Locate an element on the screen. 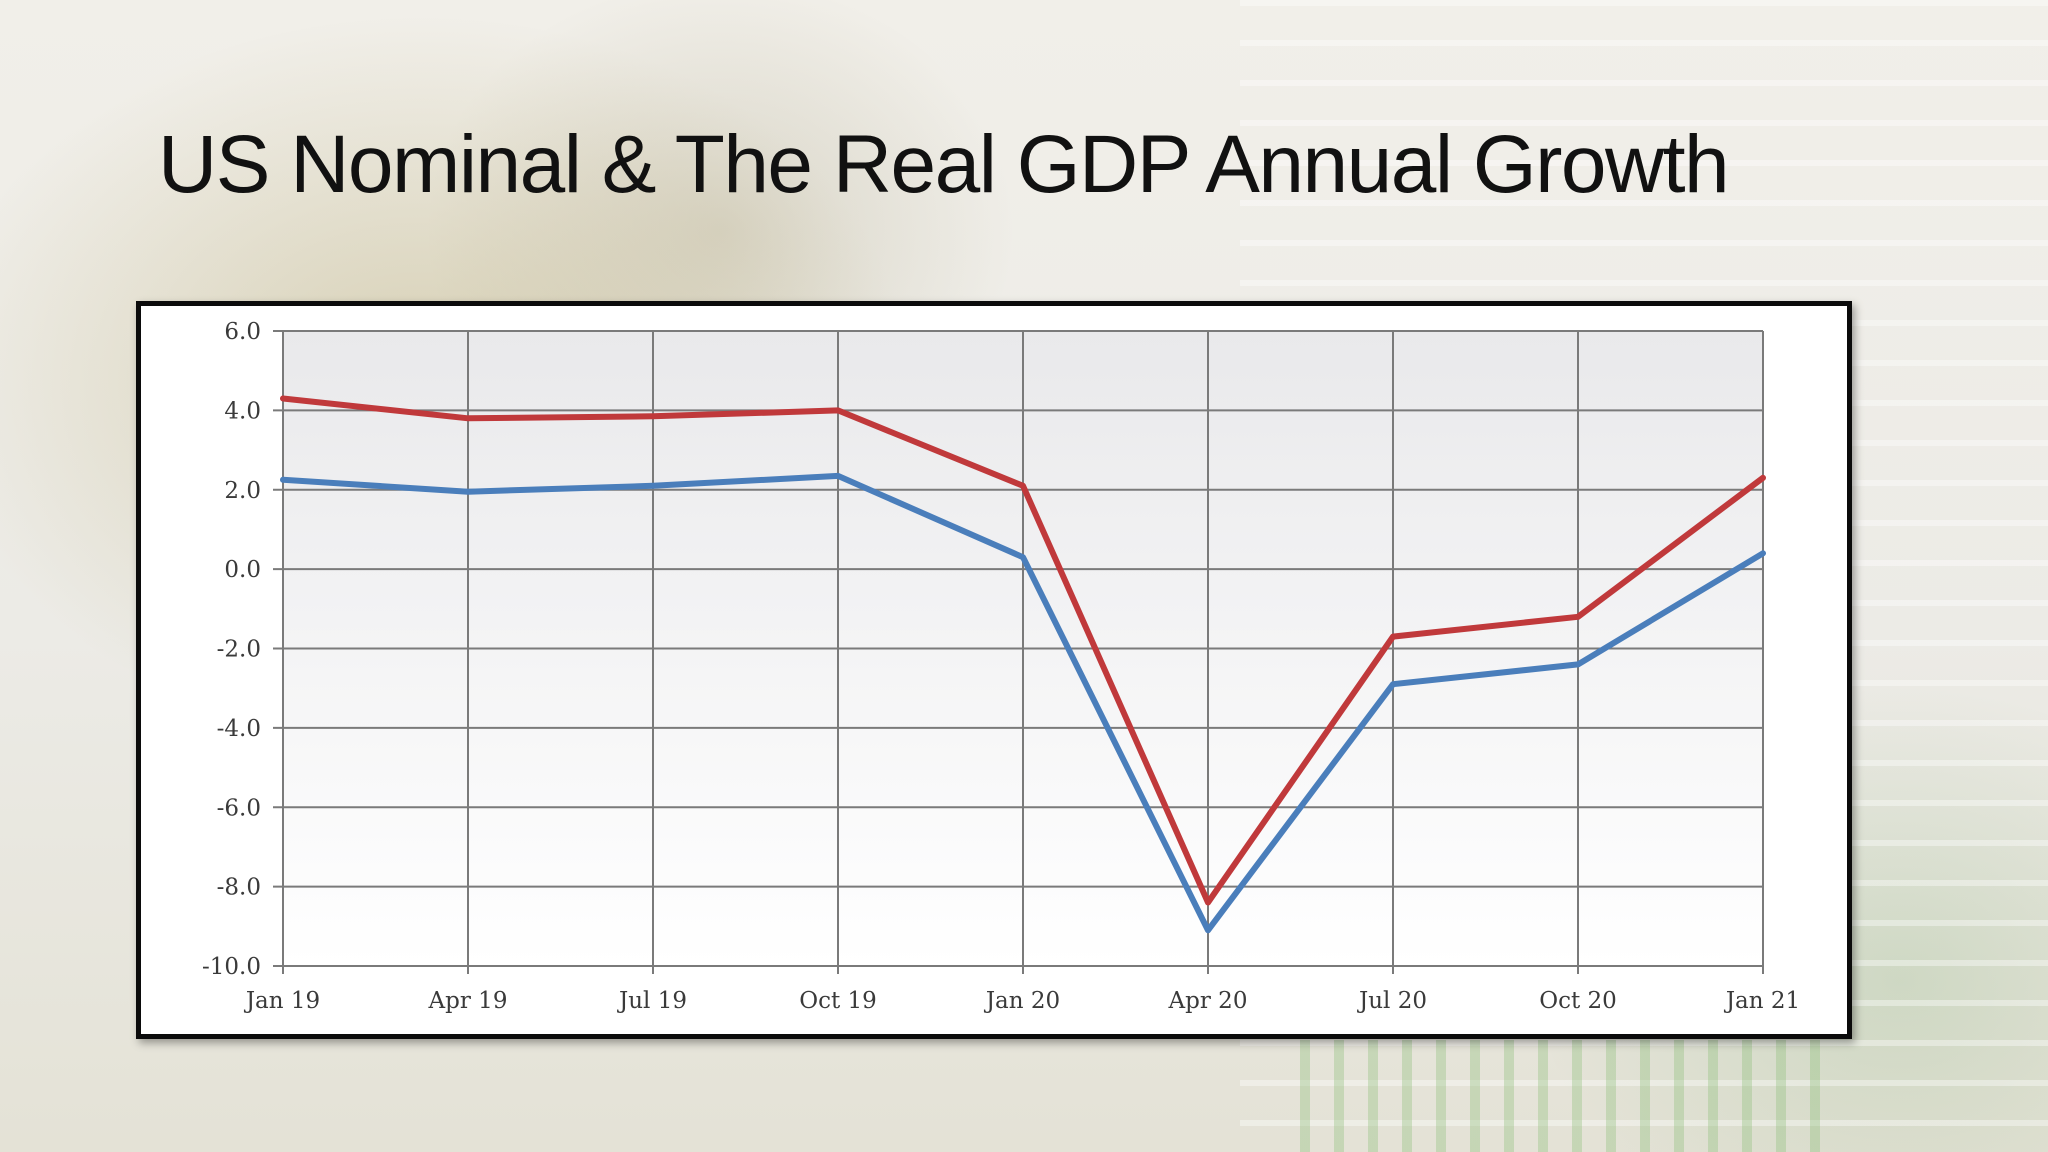 Image resolution: width=2048 pixels, height=1152 pixels. x-tick-label: Oct 19 is located at coordinates (838, 1001).